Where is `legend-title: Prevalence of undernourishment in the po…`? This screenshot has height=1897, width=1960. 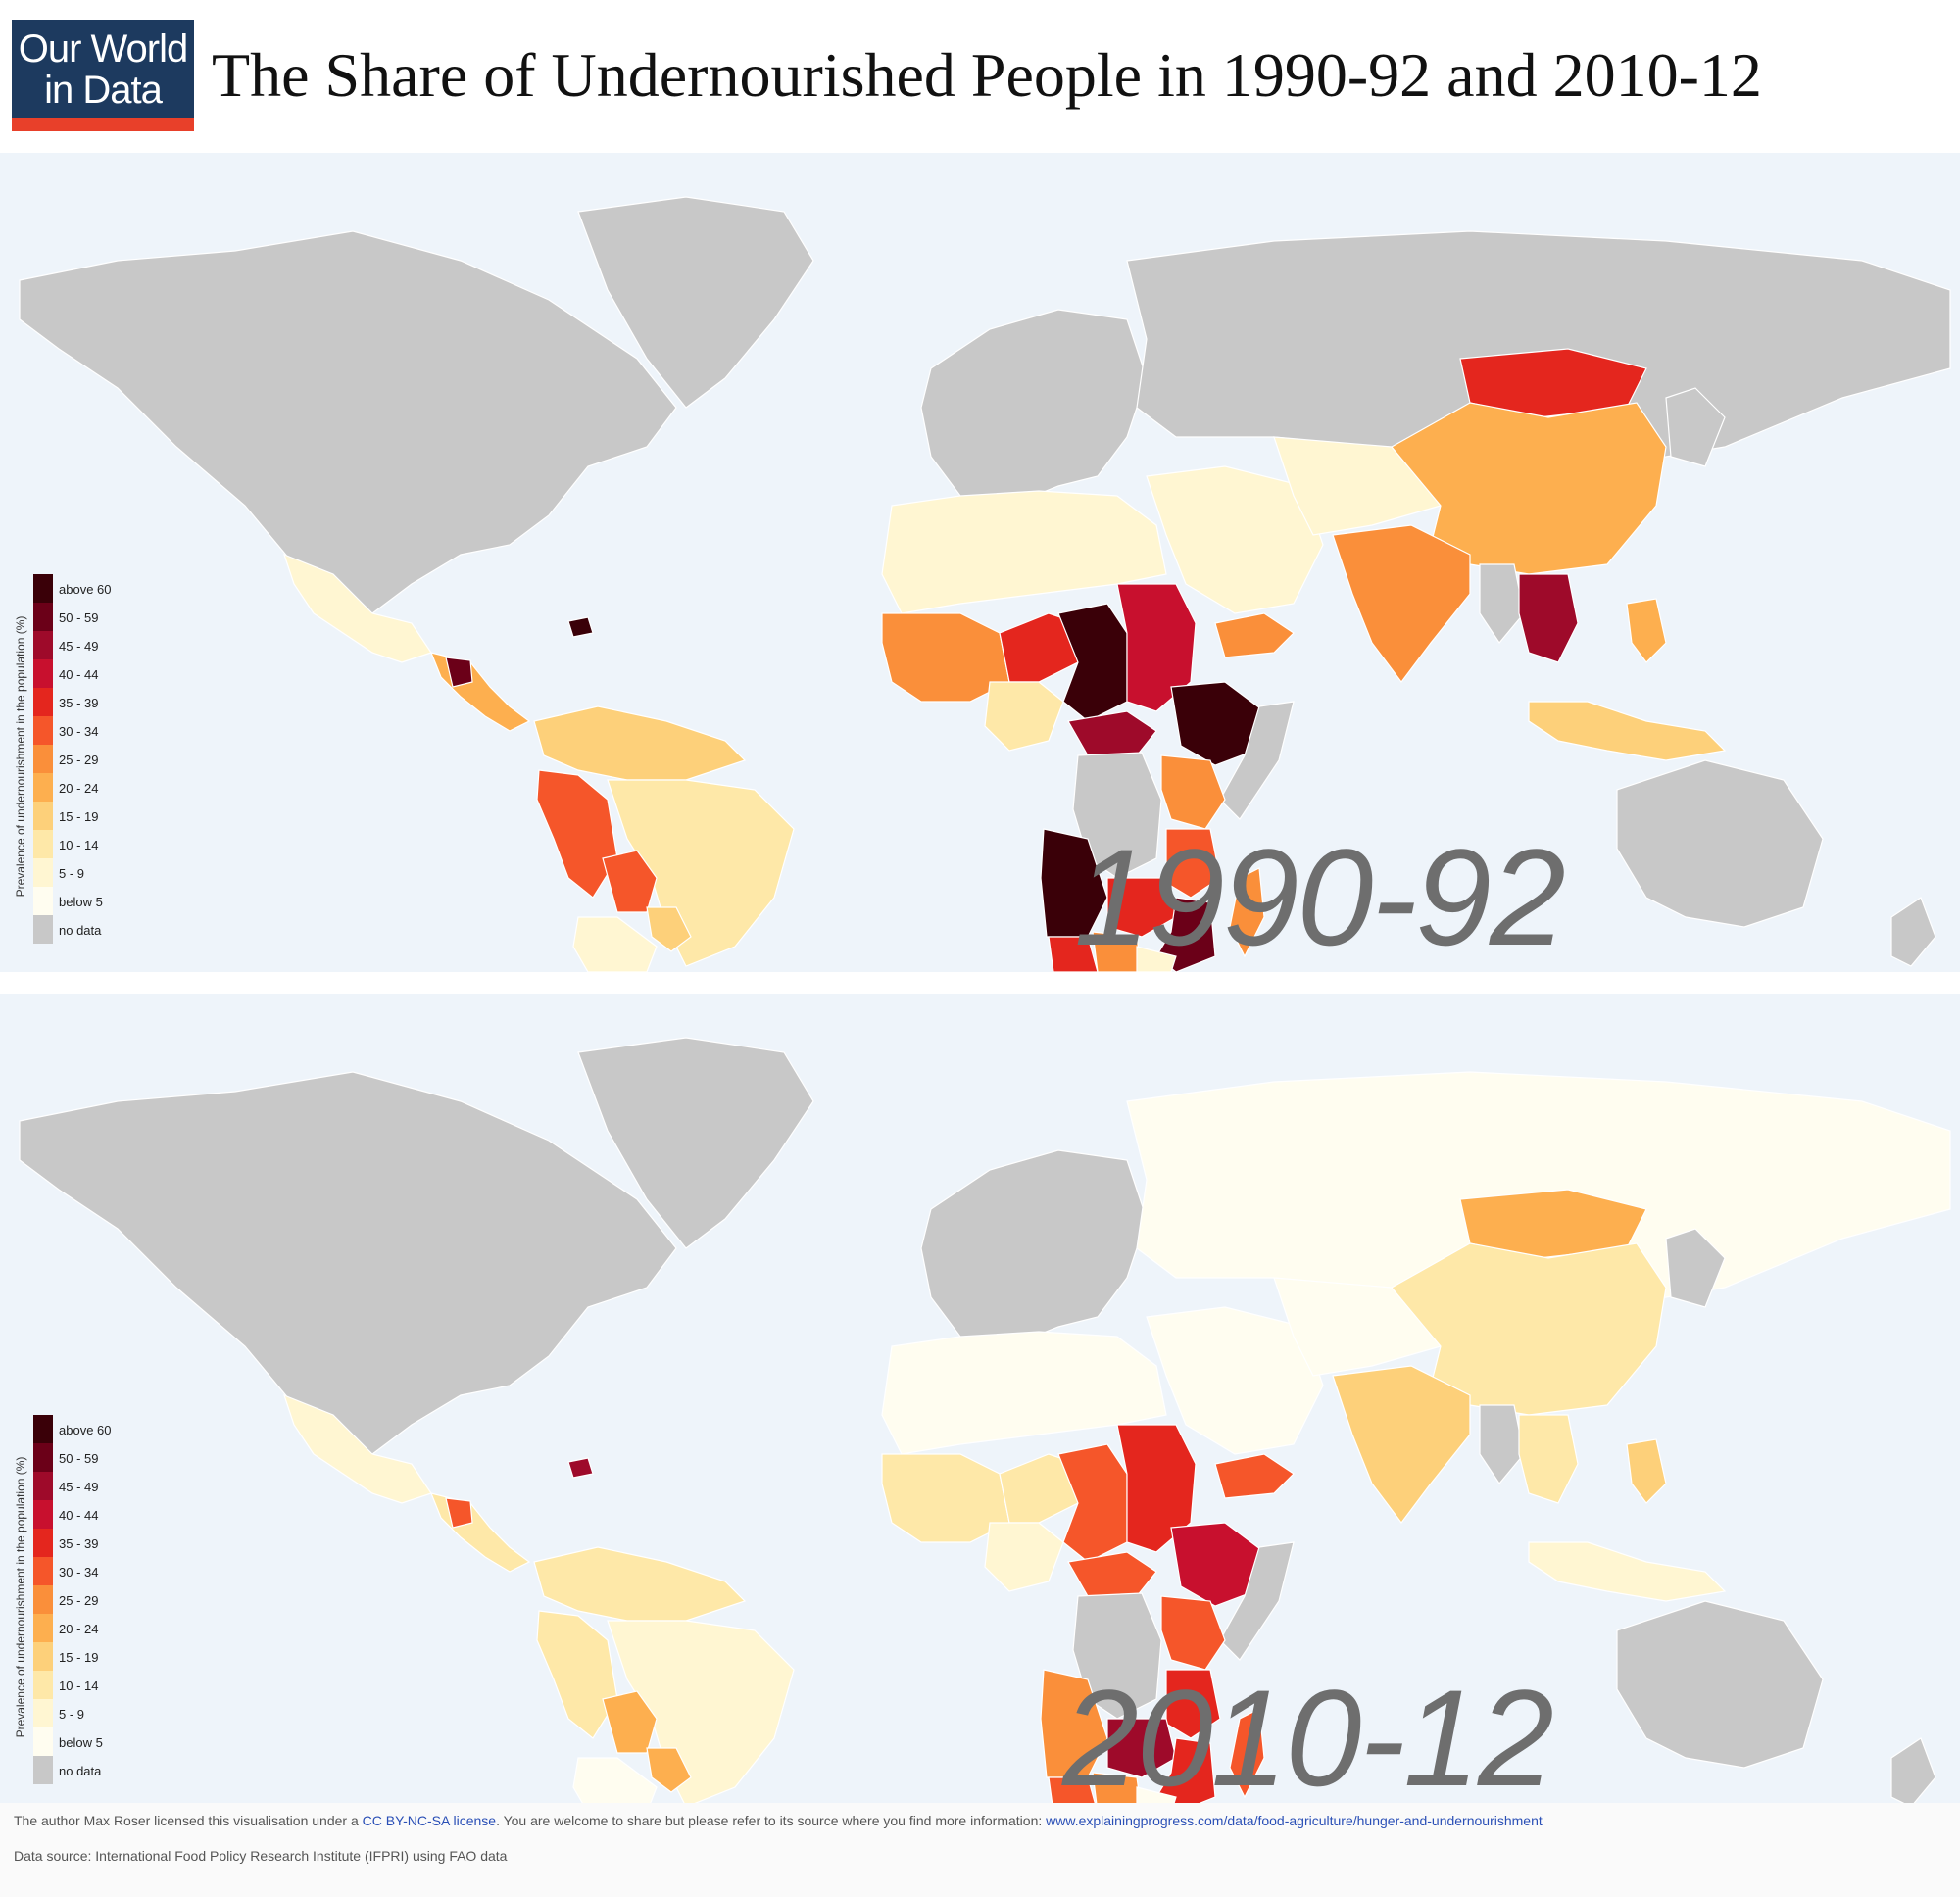
legend-title: Prevalence of undernourishment in the po… is located at coordinates (20, 1597).